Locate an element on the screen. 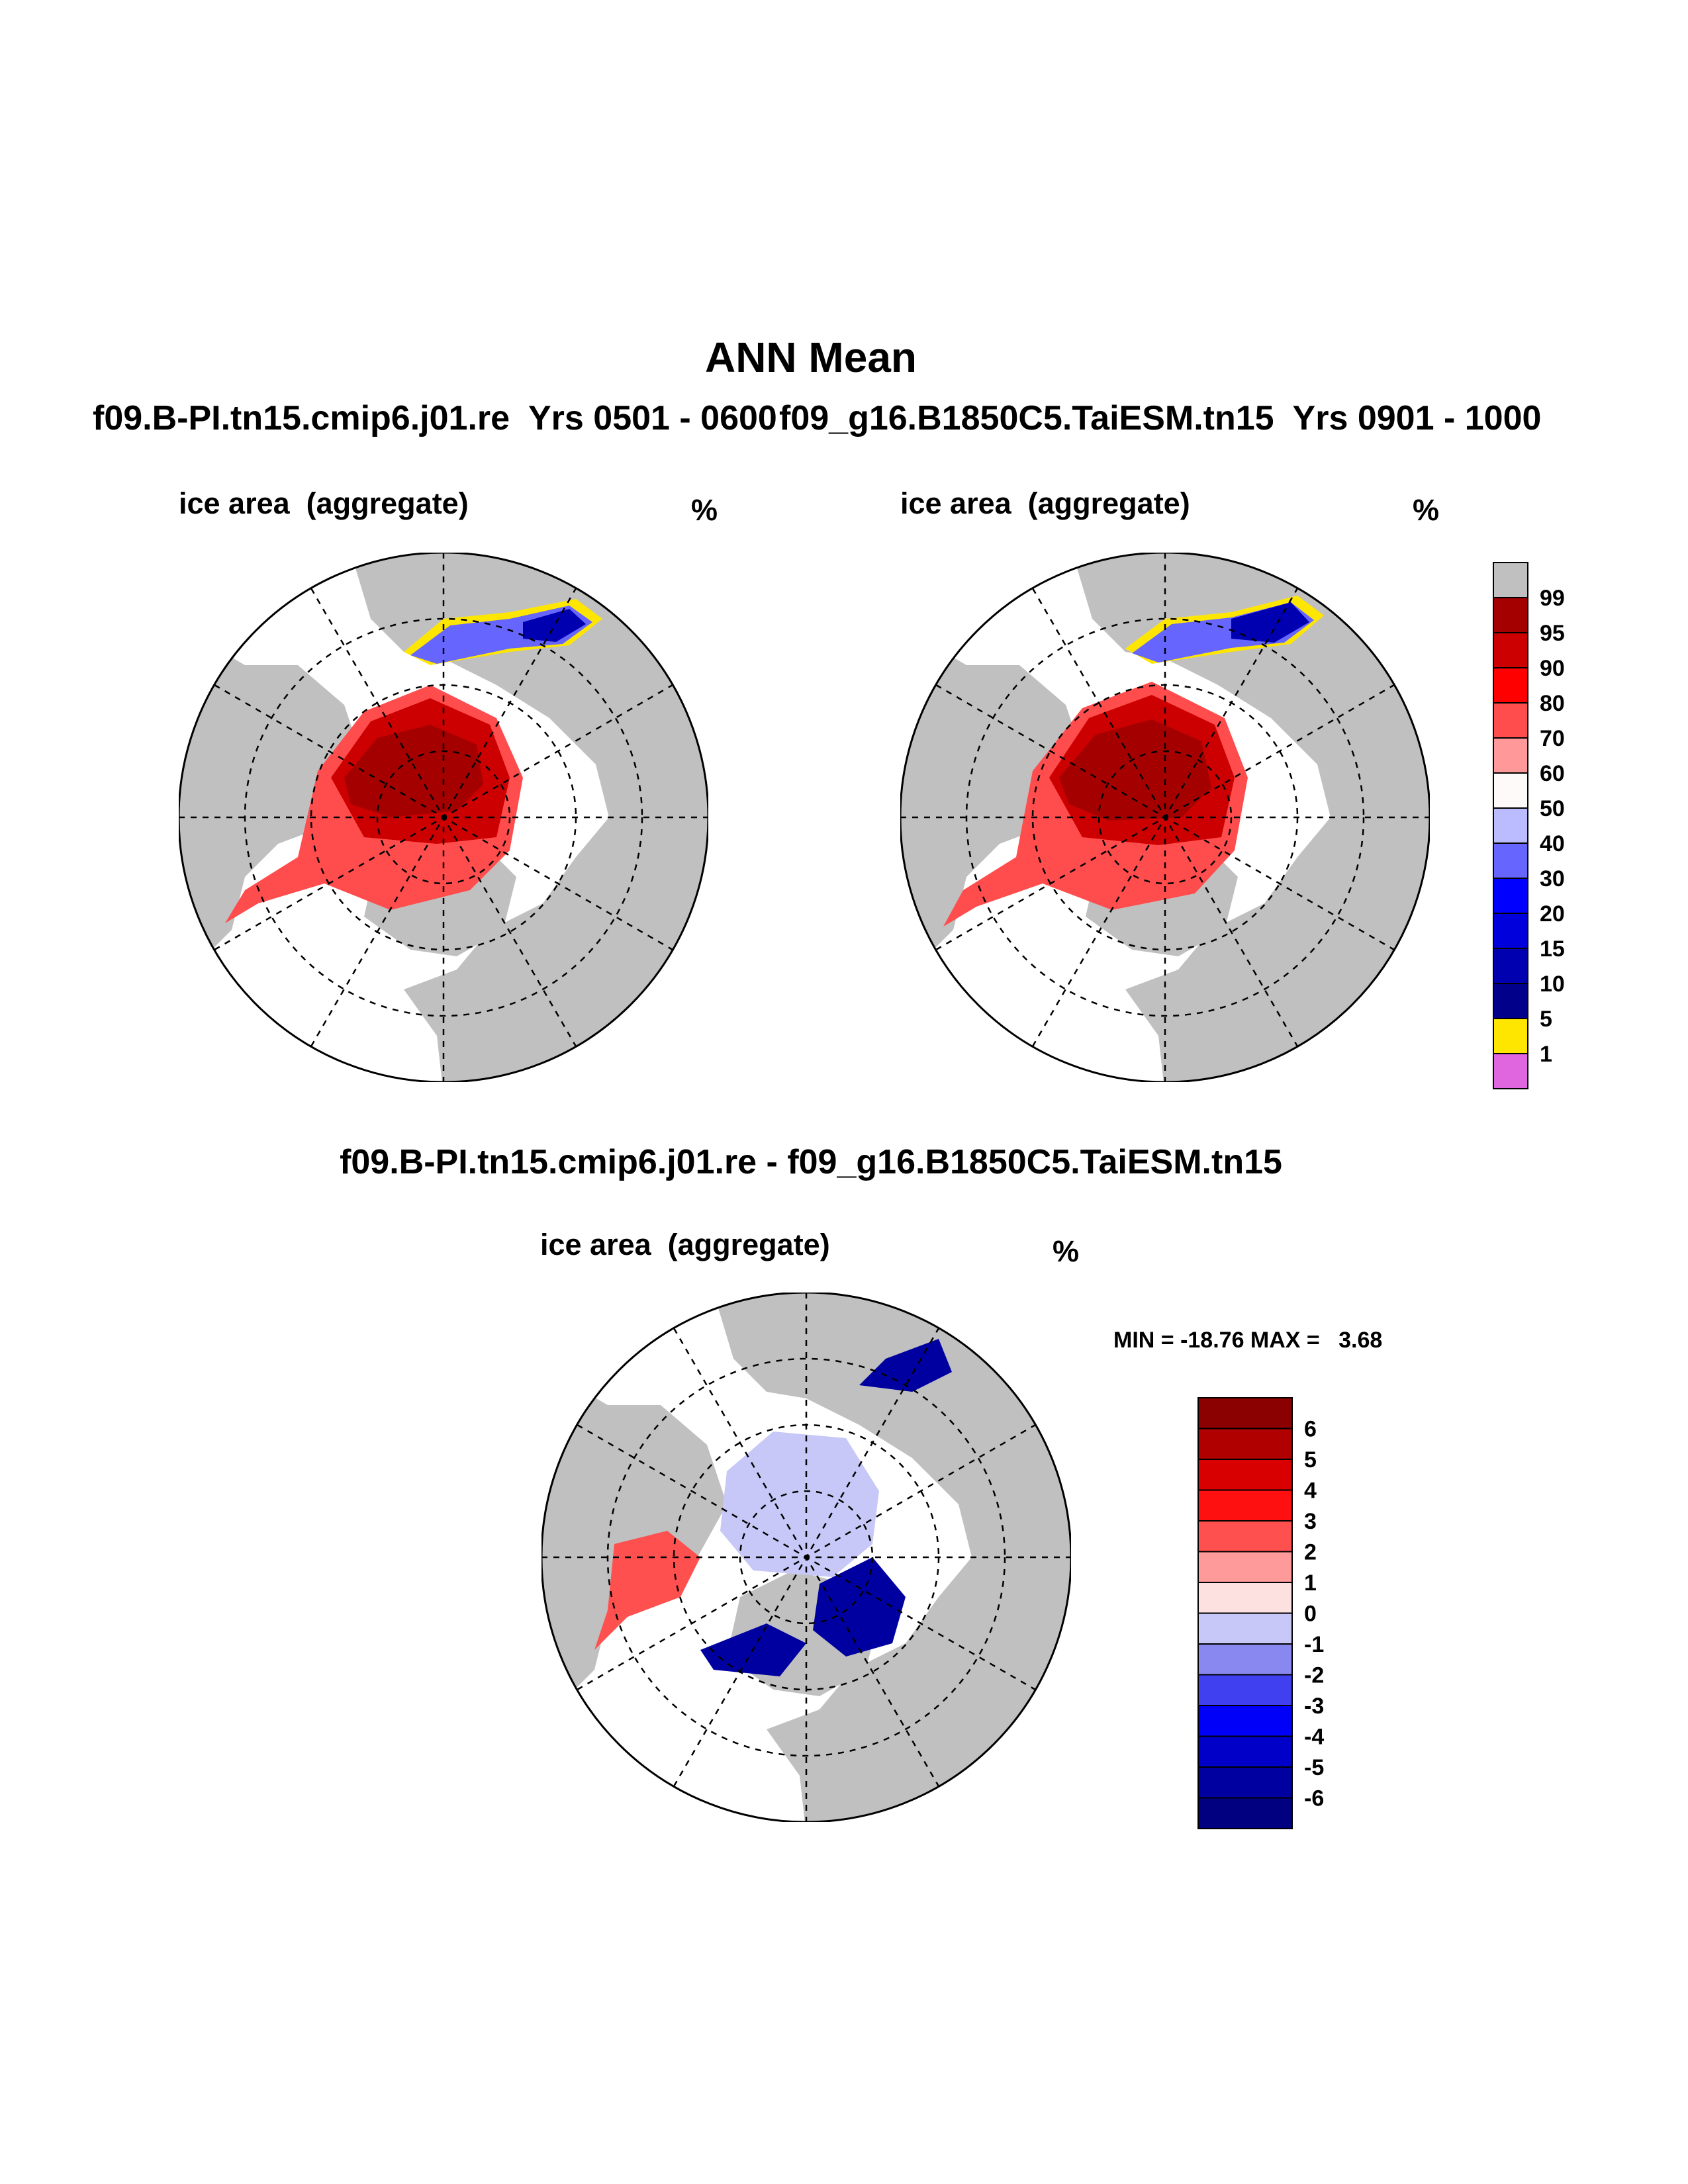 Image resolution: width=1688 pixels, height=2184 pixels. abs-colorbar-label: 90 is located at coordinates (1552, 668).